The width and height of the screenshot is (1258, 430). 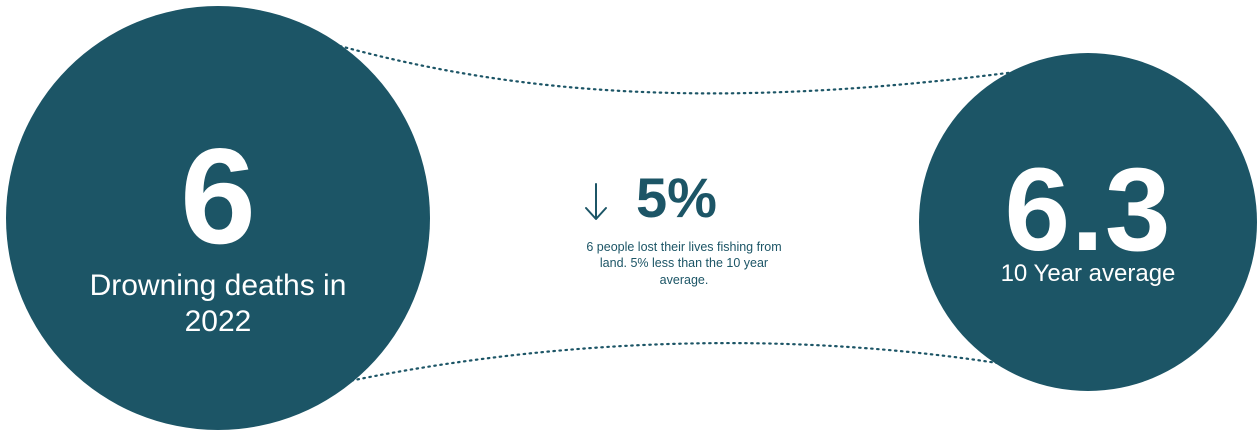 What do you see at coordinates (596, 201) in the screenshot?
I see `down-arrow-icon` at bounding box center [596, 201].